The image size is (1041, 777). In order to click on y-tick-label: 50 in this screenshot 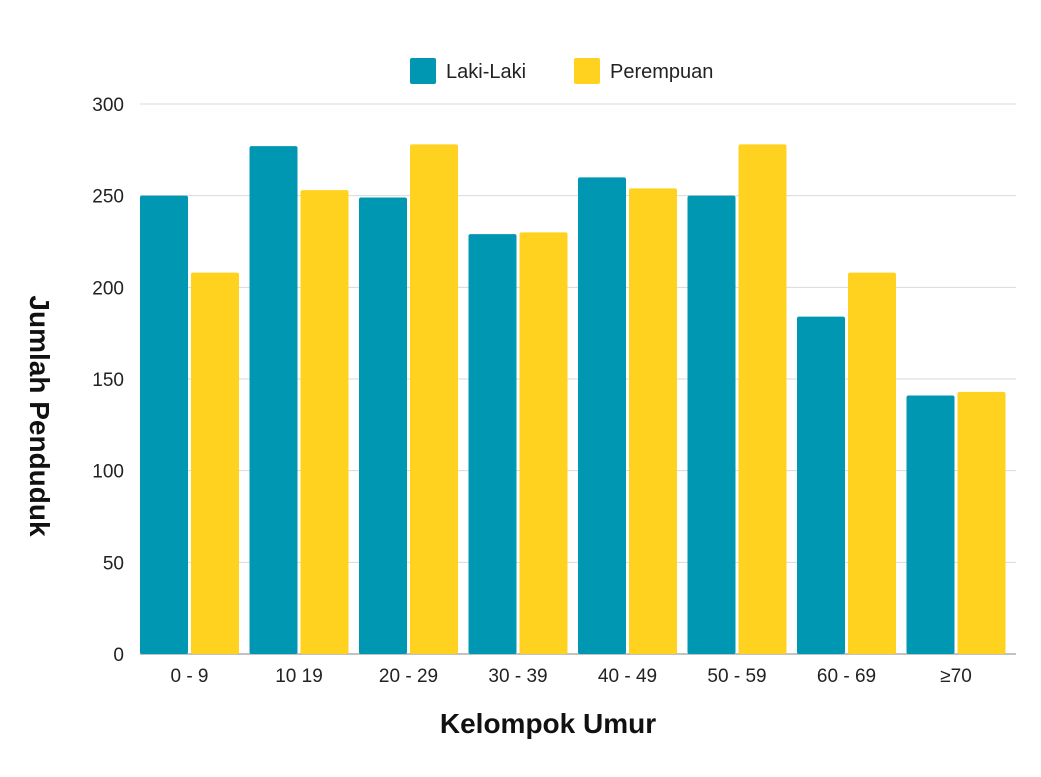, I will do `click(113, 563)`.